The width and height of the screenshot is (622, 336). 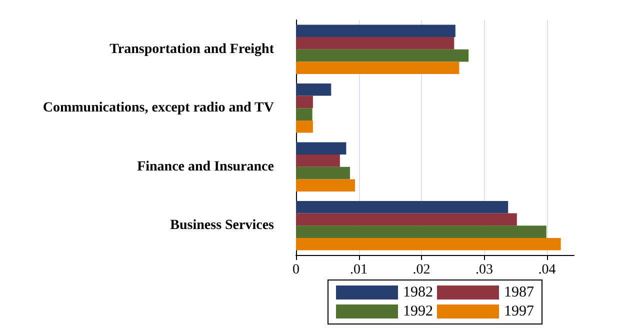 I want to click on legend-label: 1997, so click(x=519, y=312).